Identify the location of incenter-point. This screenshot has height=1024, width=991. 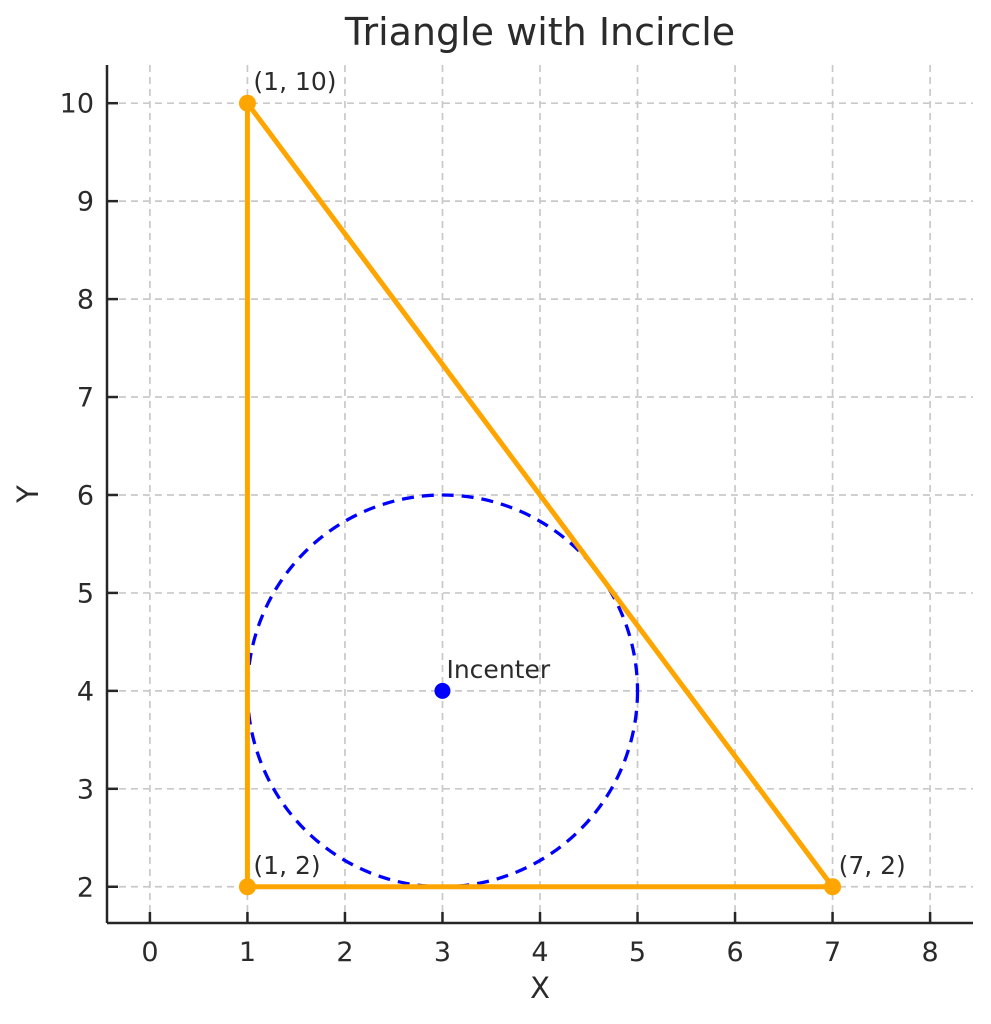
(442, 690).